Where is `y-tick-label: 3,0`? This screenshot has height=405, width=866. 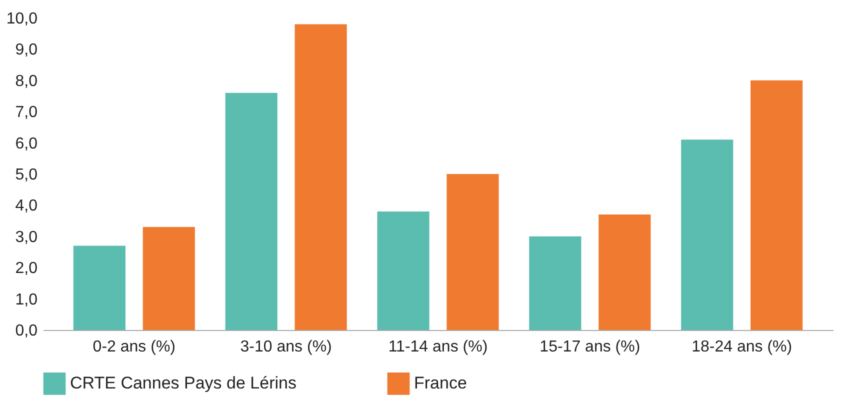
y-tick-label: 3,0 is located at coordinates (26, 237).